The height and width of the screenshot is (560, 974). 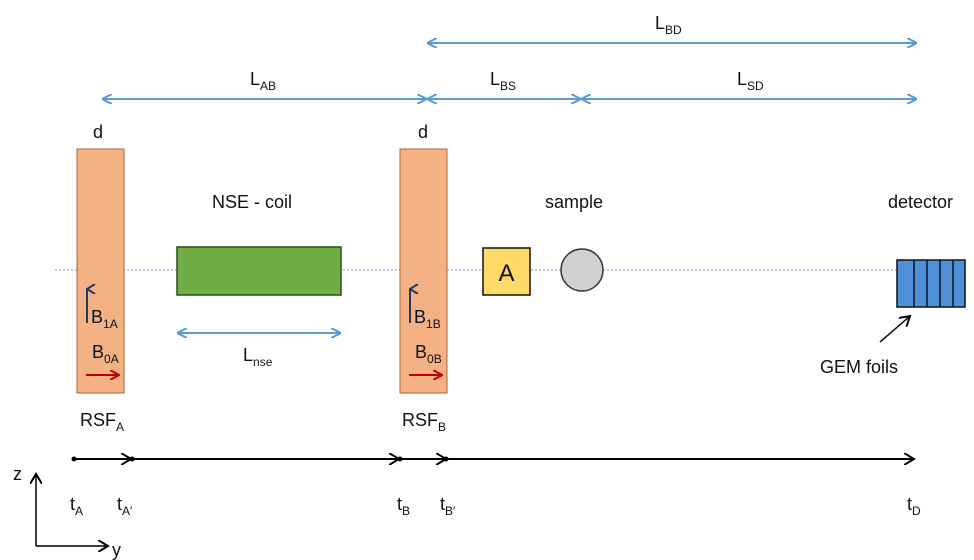 What do you see at coordinates (125, 506) in the screenshot?
I see `time-label-a-prime: tA′` at bounding box center [125, 506].